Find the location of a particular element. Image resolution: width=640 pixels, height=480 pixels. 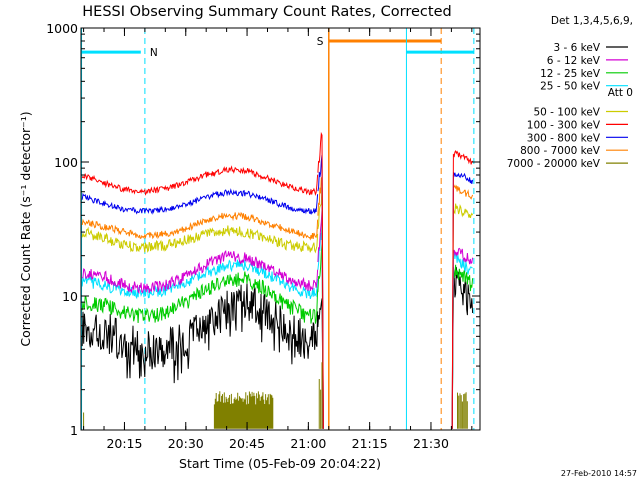

x-tick-label: 20:15 is located at coordinates (124, 443).